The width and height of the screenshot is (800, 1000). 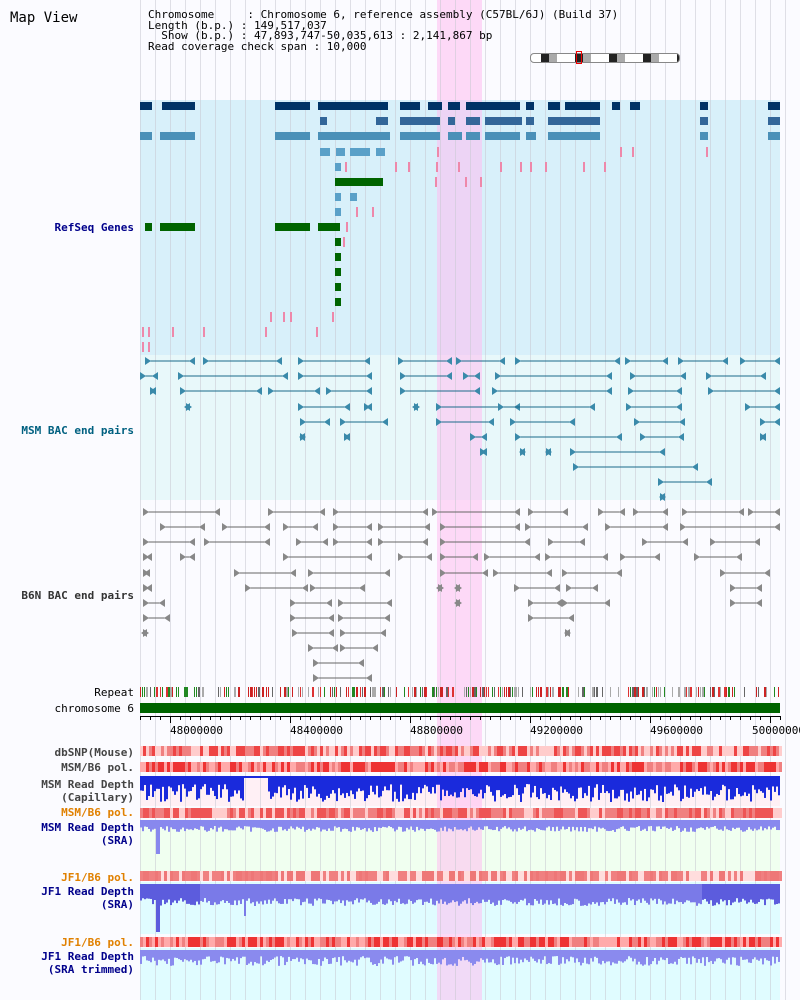 What do you see at coordinates (97, 767) in the screenshot?
I see `msm-b6-pol-label: MSM/B6 pol.` at bounding box center [97, 767].